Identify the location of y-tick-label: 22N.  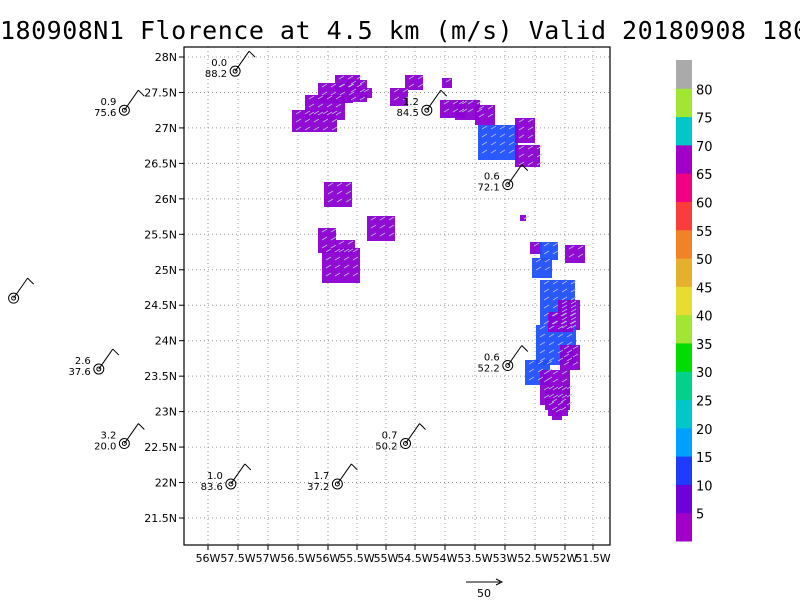
(166, 483).